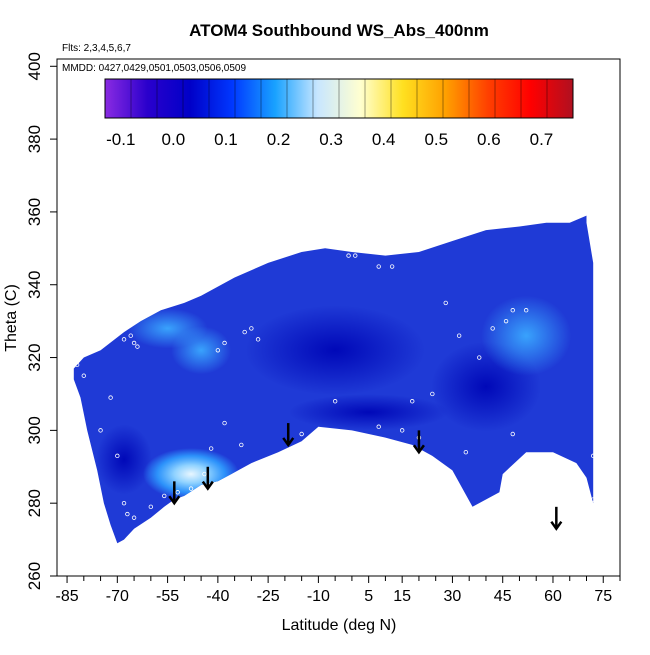 The image size is (650, 655). What do you see at coordinates (553, 596) in the screenshot?
I see `x-tick-label: 60` at bounding box center [553, 596].